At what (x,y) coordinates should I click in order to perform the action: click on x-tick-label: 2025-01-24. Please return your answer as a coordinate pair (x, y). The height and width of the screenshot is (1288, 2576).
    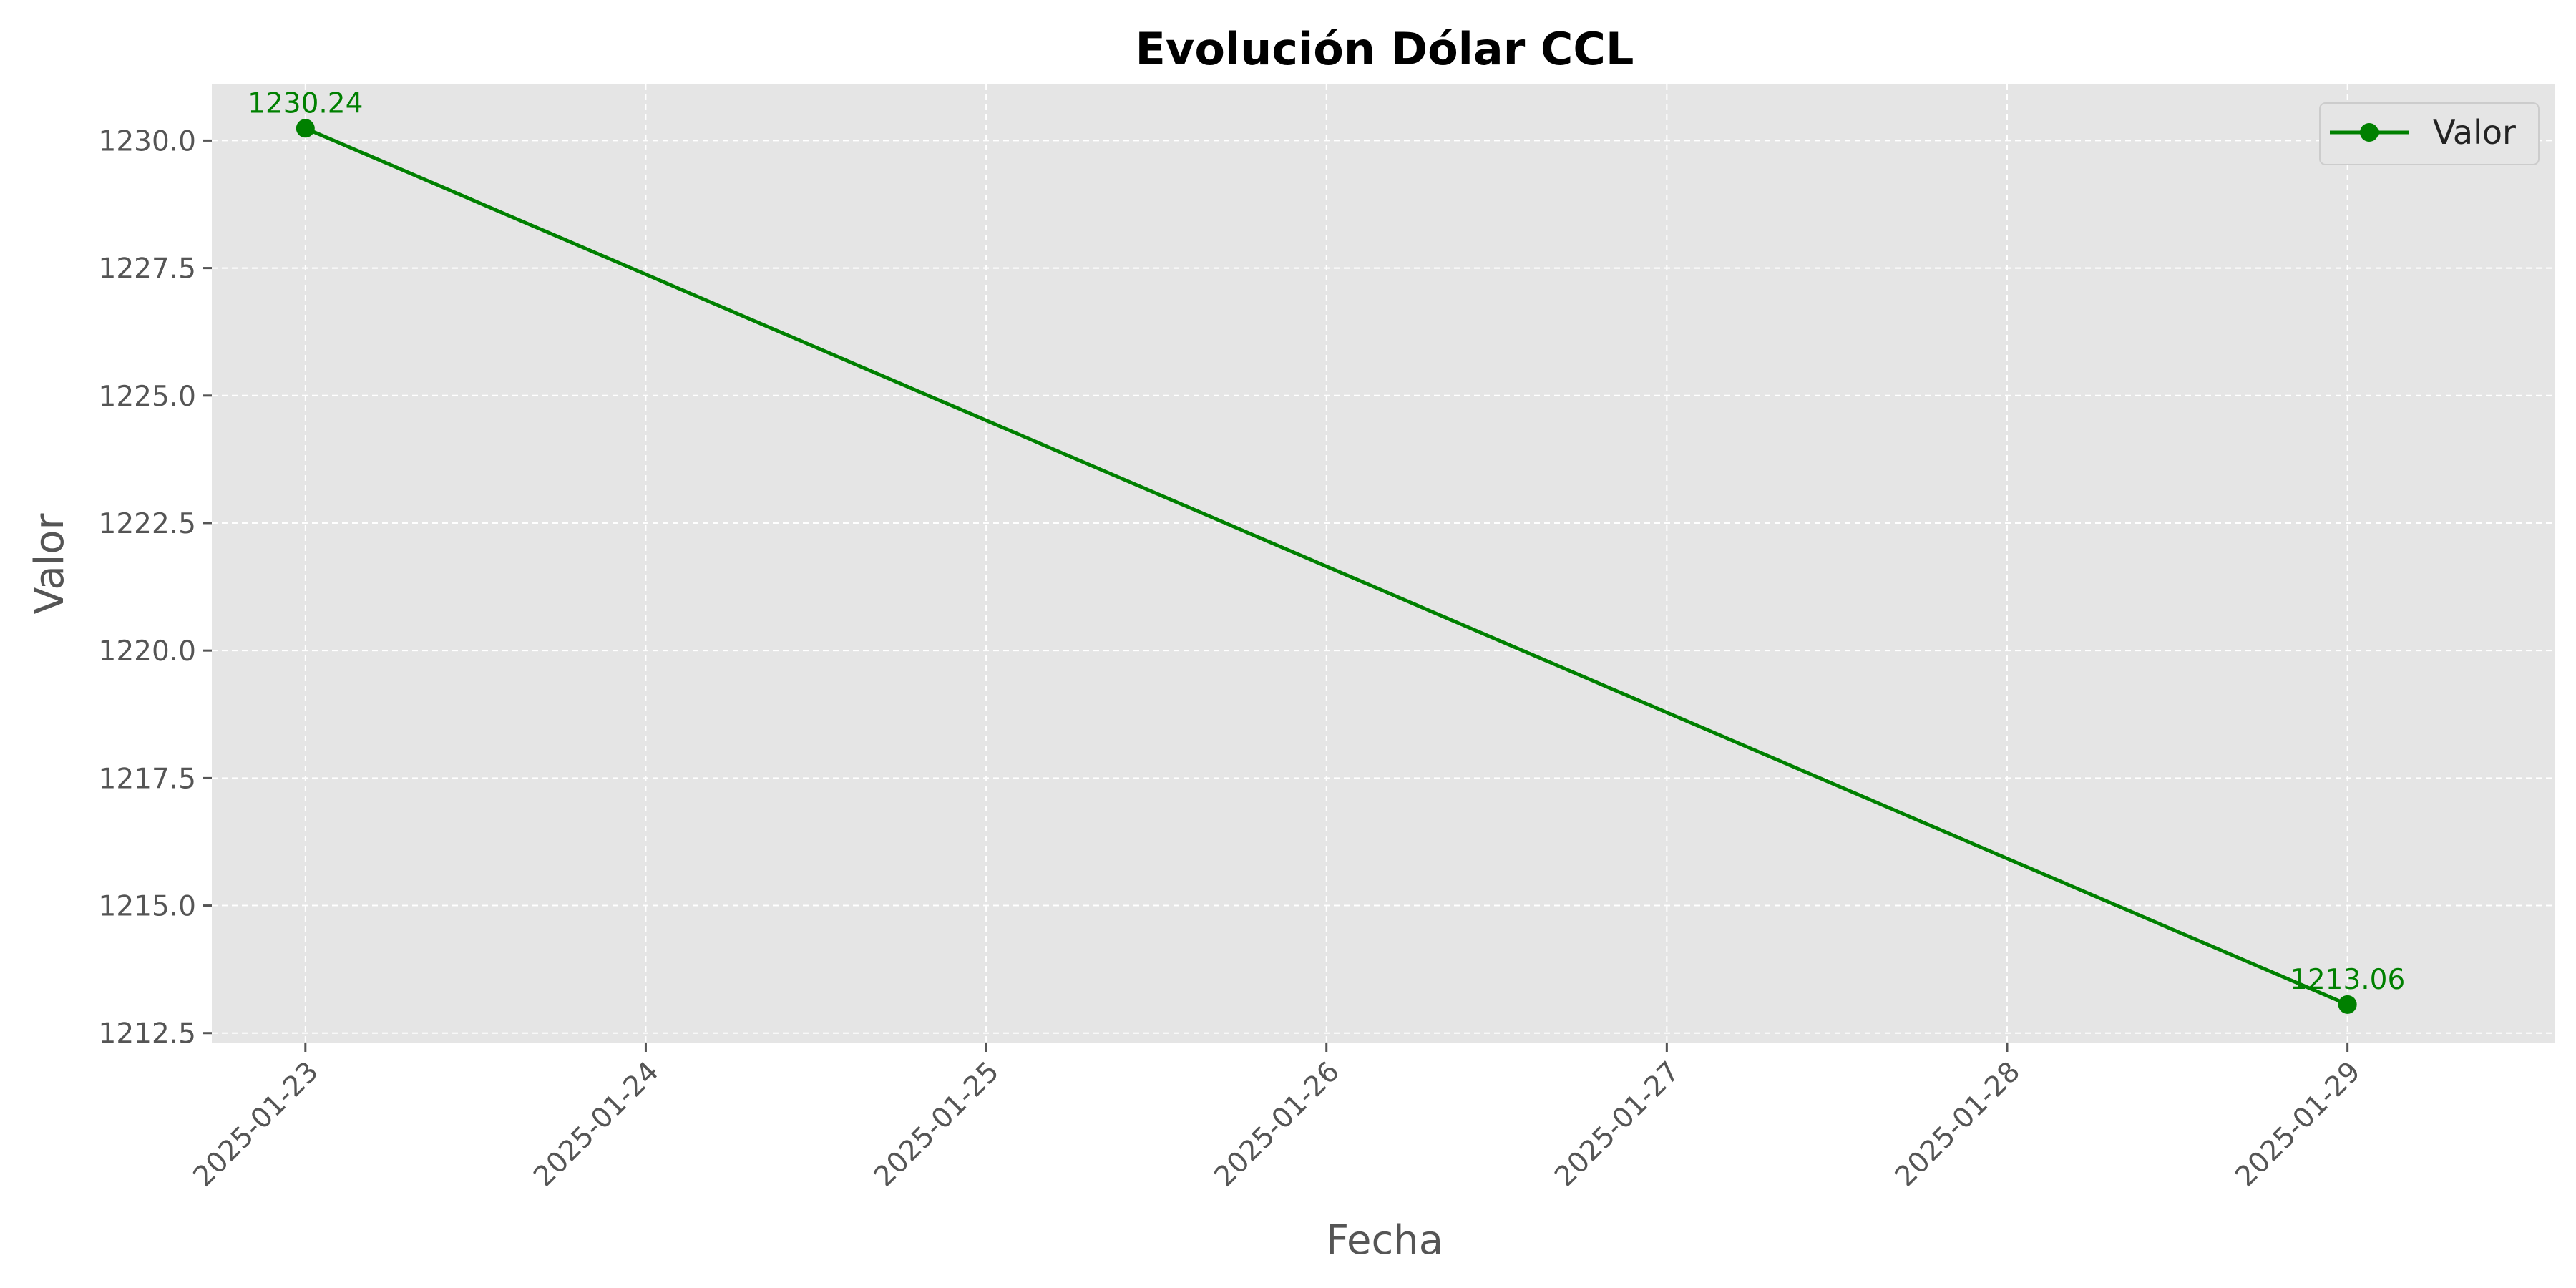
    Looking at the image, I should click on (596, 1124).